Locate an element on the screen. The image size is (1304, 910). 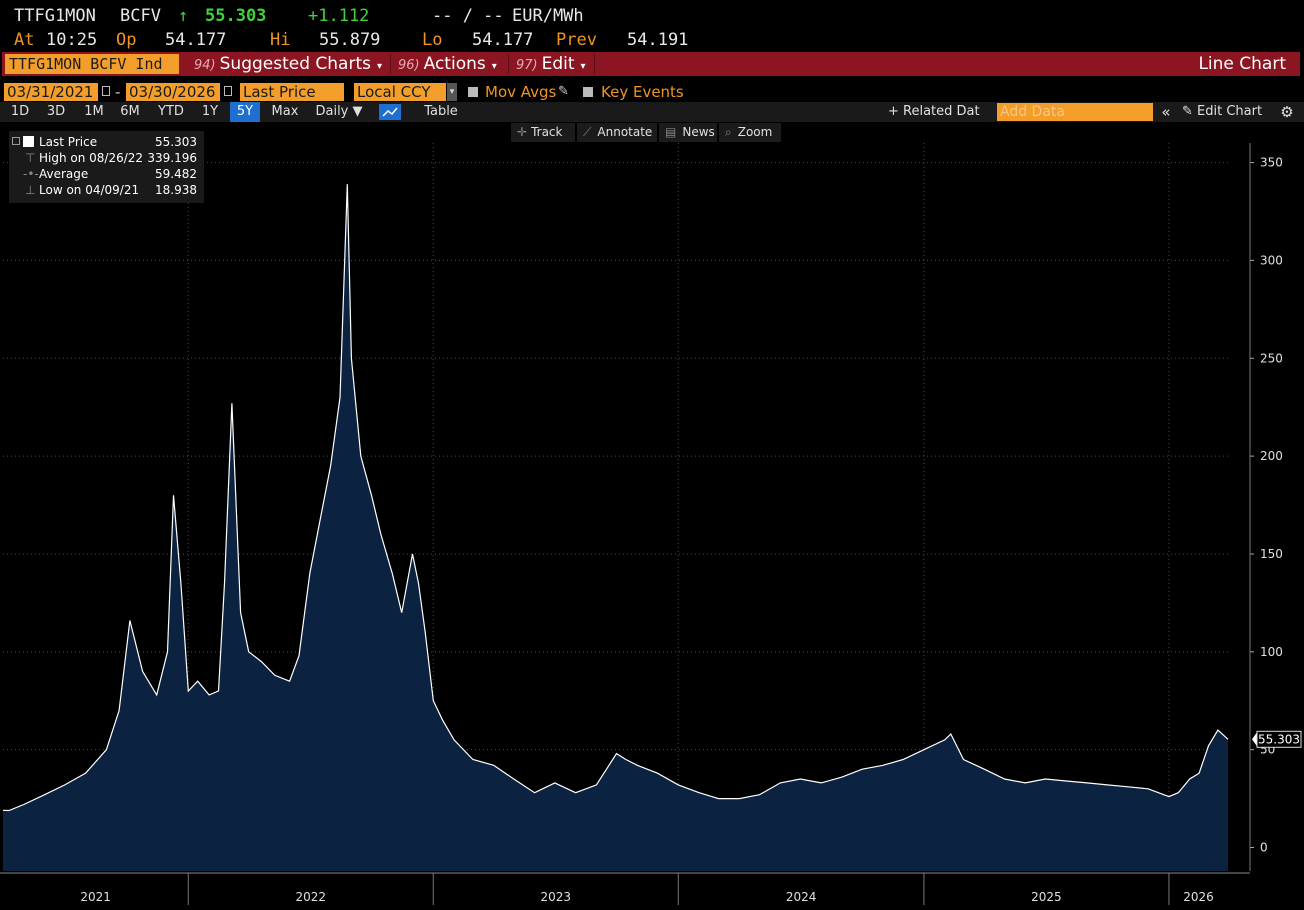
frequency-select: Daily ▼ is located at coordinates (339, 111).